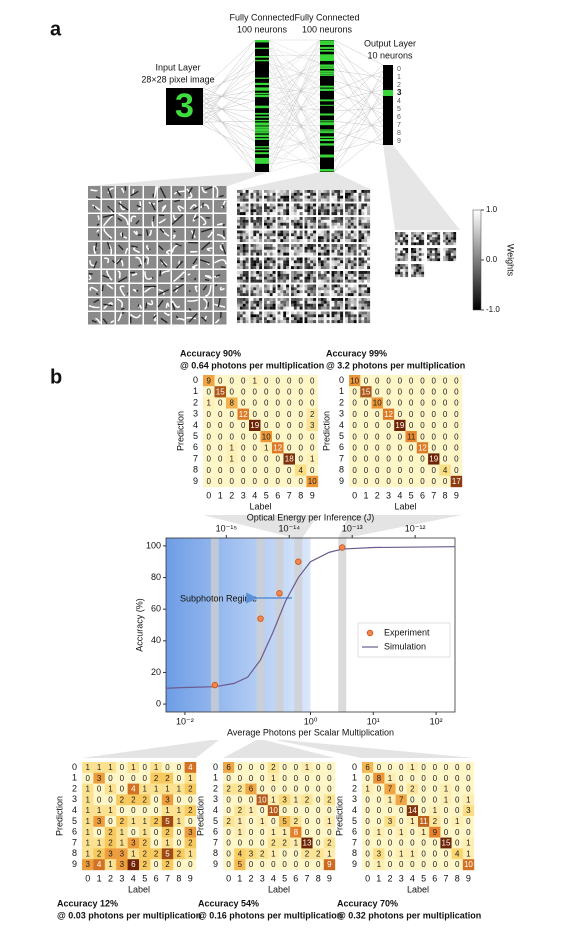 This screenshot has width=562, height=940. Describe the element at coordinates (329, 864) in the screenshot. I see `cell-label: 9` at that location.